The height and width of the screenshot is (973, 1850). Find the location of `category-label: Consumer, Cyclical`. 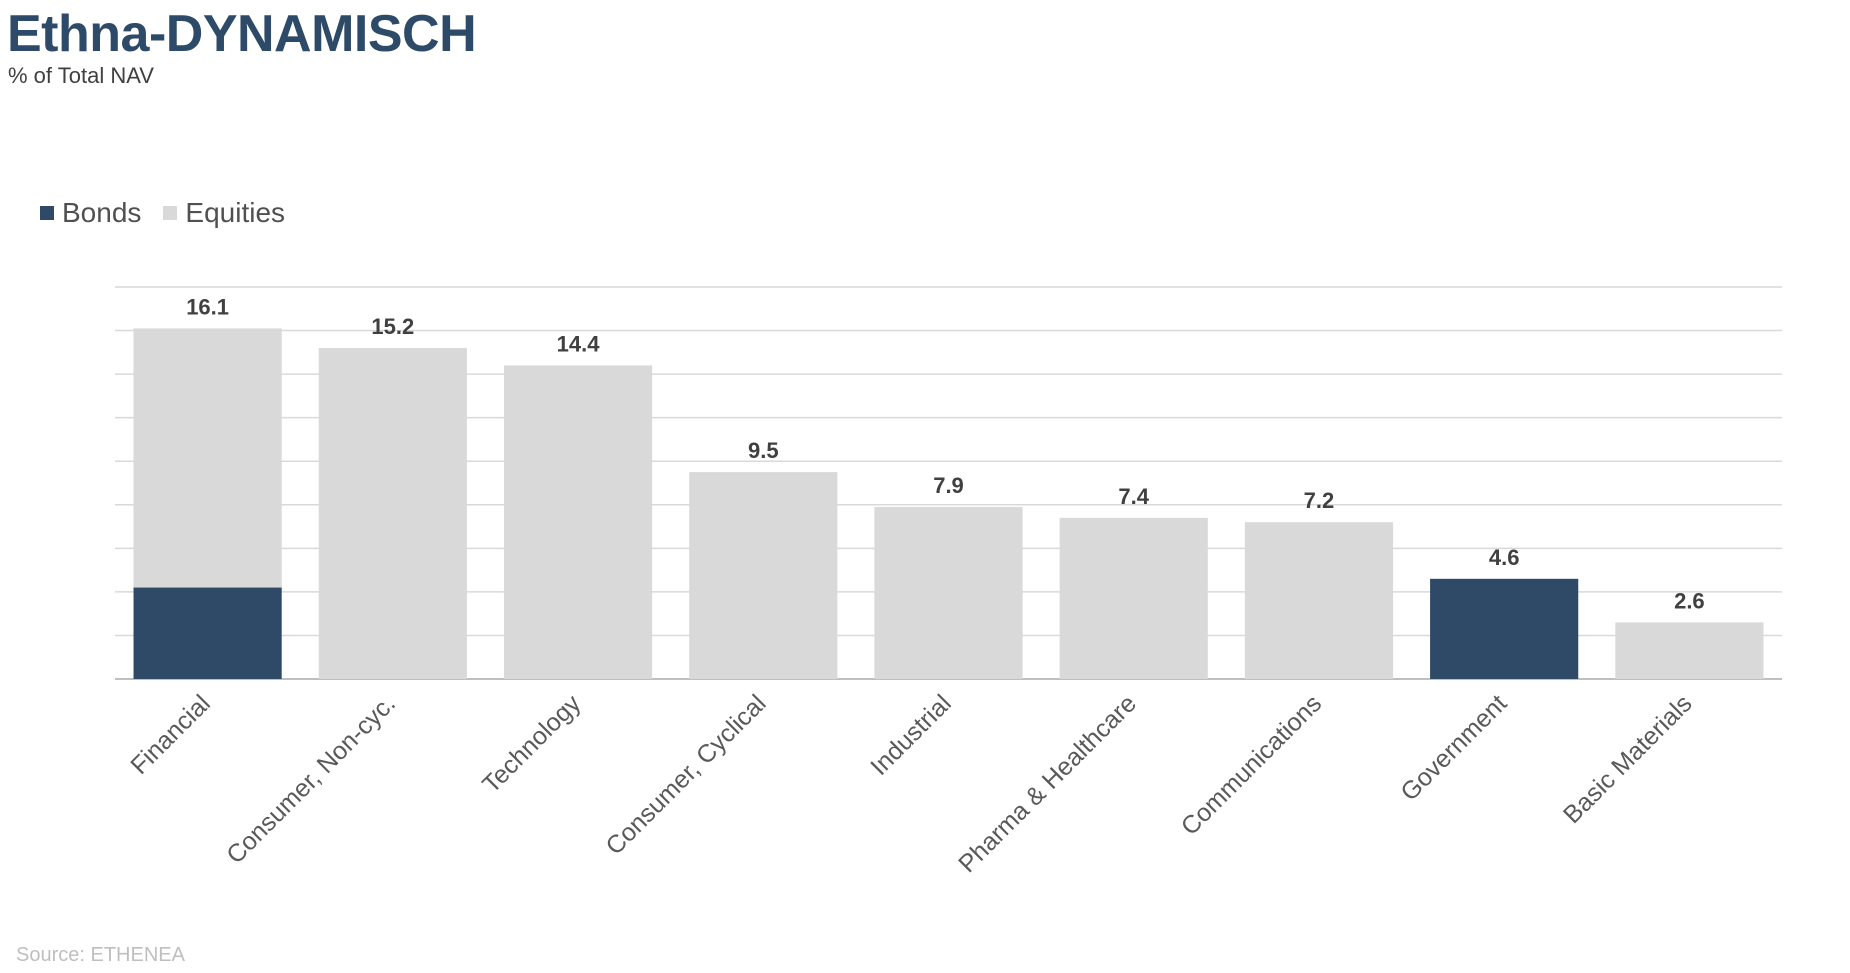

category-label: Consumer, Cyclical is located at coordinates (685, 774).